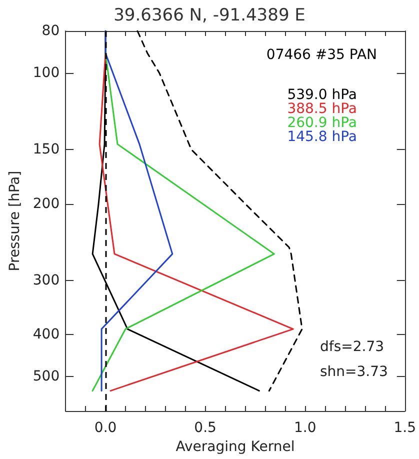 Image resolution: width=419 pixels, height=459 pixels. Describe the element at coordinates (210, 16) in the screenshot. I see `chart-title: 39.6366 N, -91.4389 E` at that location.